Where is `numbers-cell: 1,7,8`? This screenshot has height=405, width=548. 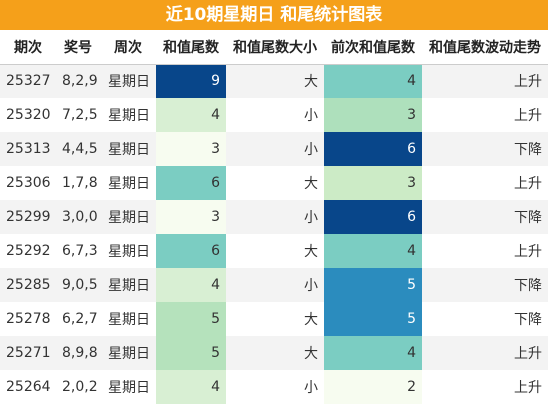
numbers-cell: 1,7,8 is located at coordinates (78, 183).